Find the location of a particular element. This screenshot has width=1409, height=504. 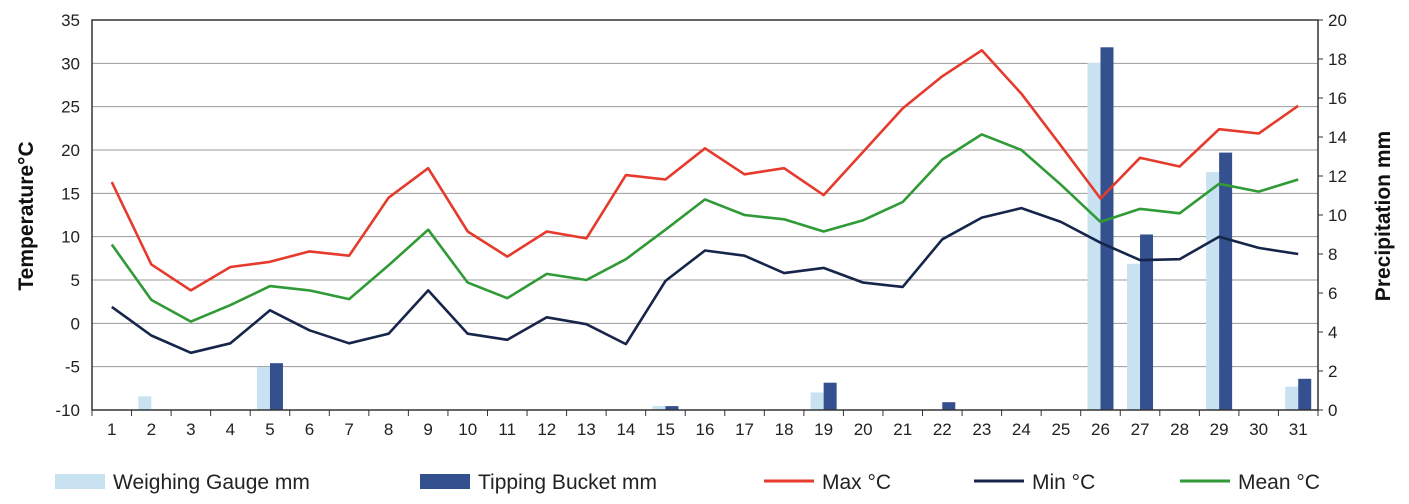

legend-weighing-gauge: Weighing Gauge mm is located at coordinates (182, 482).